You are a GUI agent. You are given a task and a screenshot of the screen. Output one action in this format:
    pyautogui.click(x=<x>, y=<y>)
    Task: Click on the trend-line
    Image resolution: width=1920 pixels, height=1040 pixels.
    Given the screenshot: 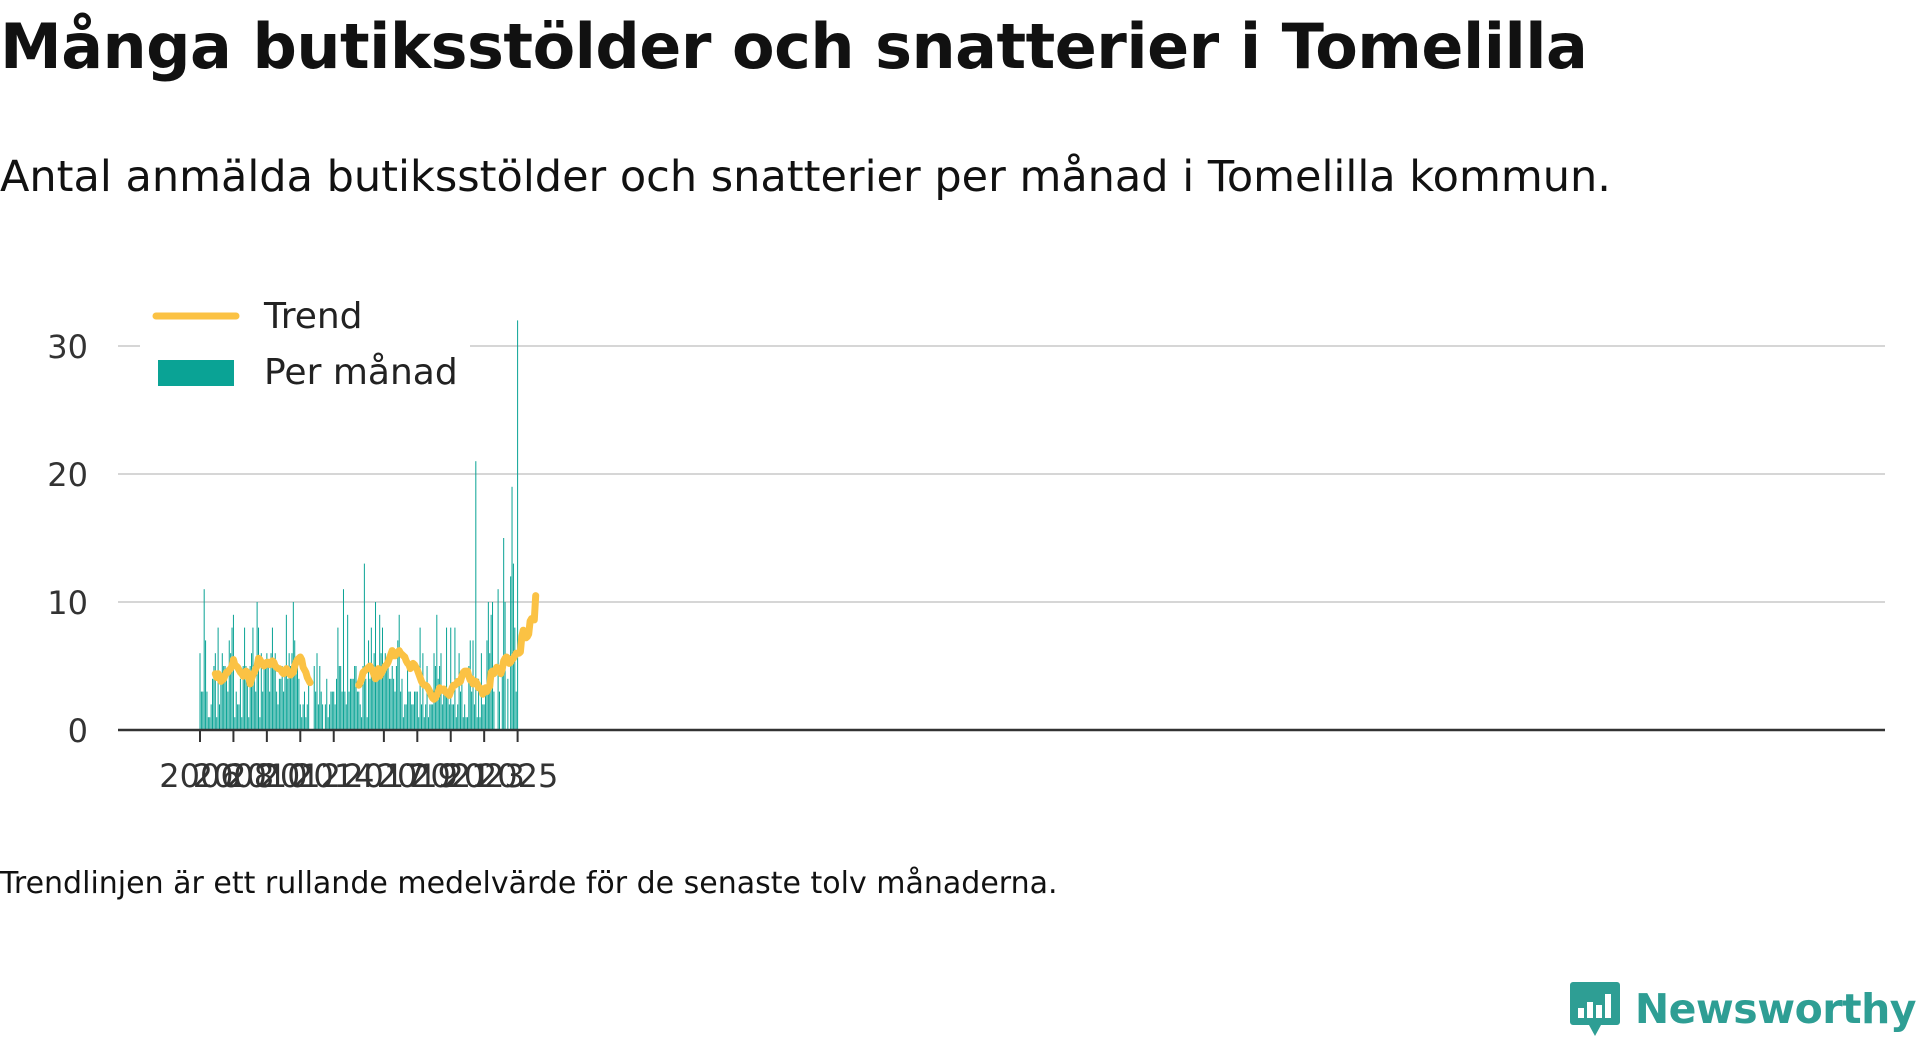 What is the action you would take?
    pyautogui.click(x=375, y=647)
    